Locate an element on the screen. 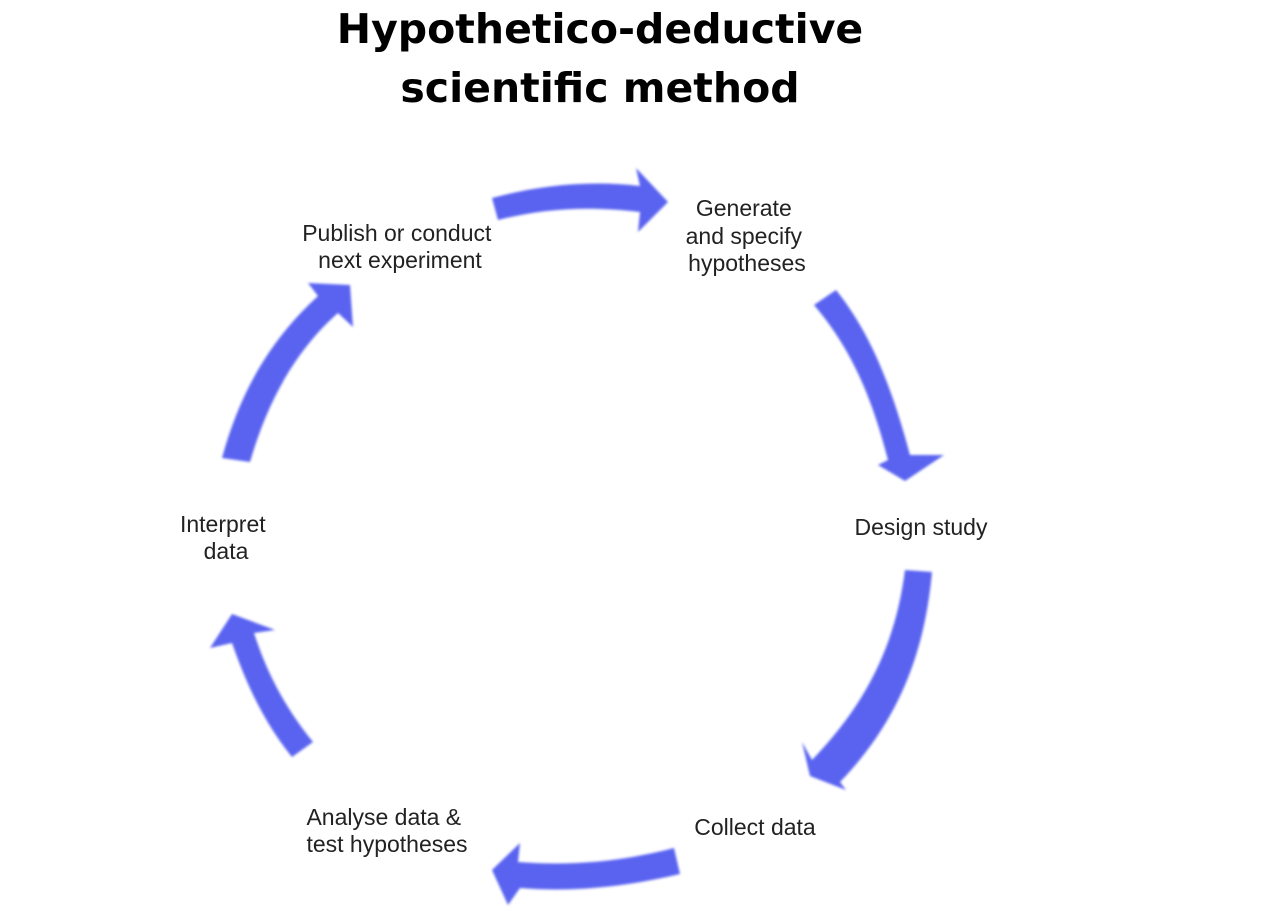  arrow-publish-to-generate is located at coordinates (580, 200).